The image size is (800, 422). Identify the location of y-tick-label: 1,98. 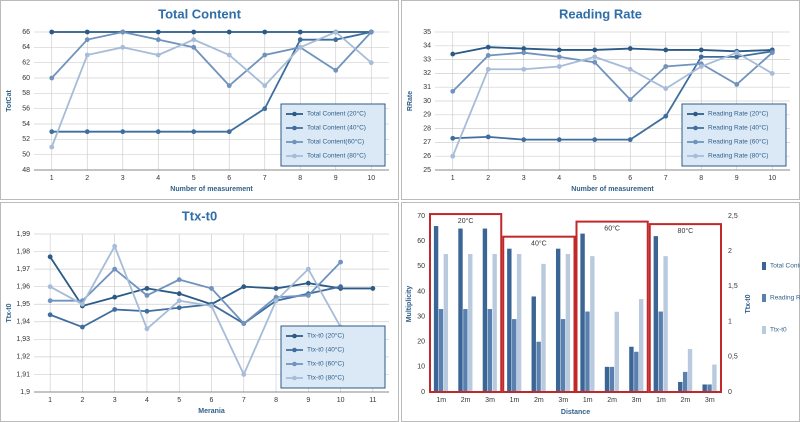
(23, 251).